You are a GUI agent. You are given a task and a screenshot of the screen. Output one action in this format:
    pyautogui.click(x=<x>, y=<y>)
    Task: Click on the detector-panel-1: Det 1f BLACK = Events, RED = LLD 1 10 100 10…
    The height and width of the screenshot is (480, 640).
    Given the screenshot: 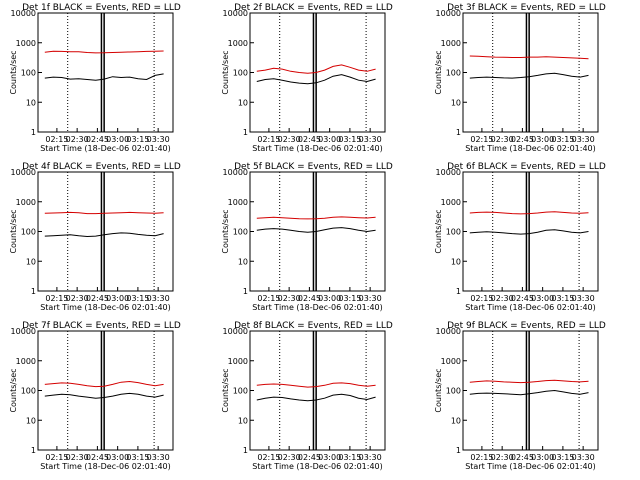 What is the action you would take?
    pyautogui.click(x=95, y=78)
    